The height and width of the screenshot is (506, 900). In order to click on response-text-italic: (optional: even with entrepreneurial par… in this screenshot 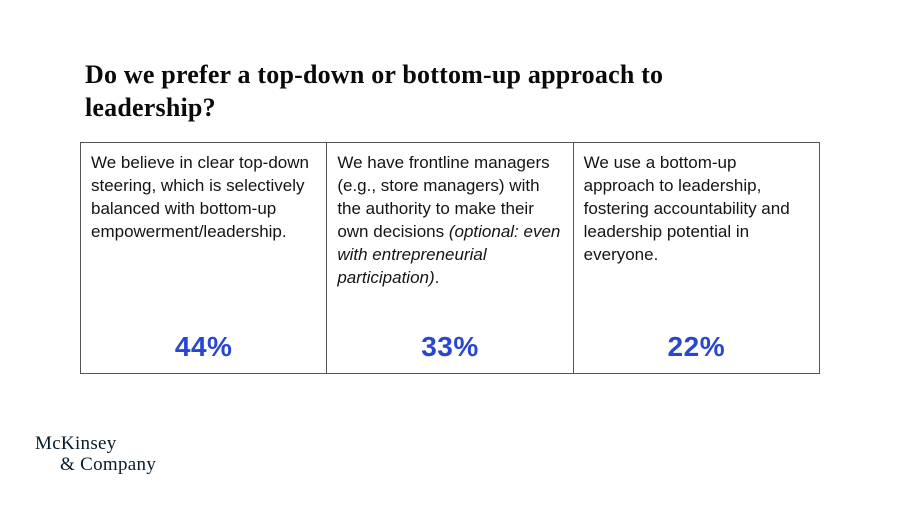, I will do `click(449, 254)`.